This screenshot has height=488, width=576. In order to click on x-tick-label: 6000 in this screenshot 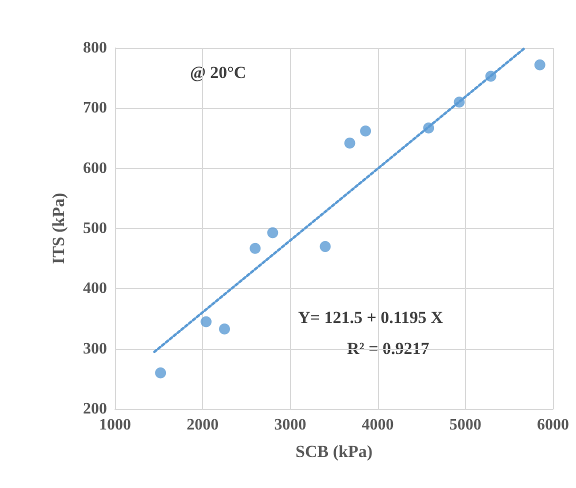, I will do `click(553, 425)`.